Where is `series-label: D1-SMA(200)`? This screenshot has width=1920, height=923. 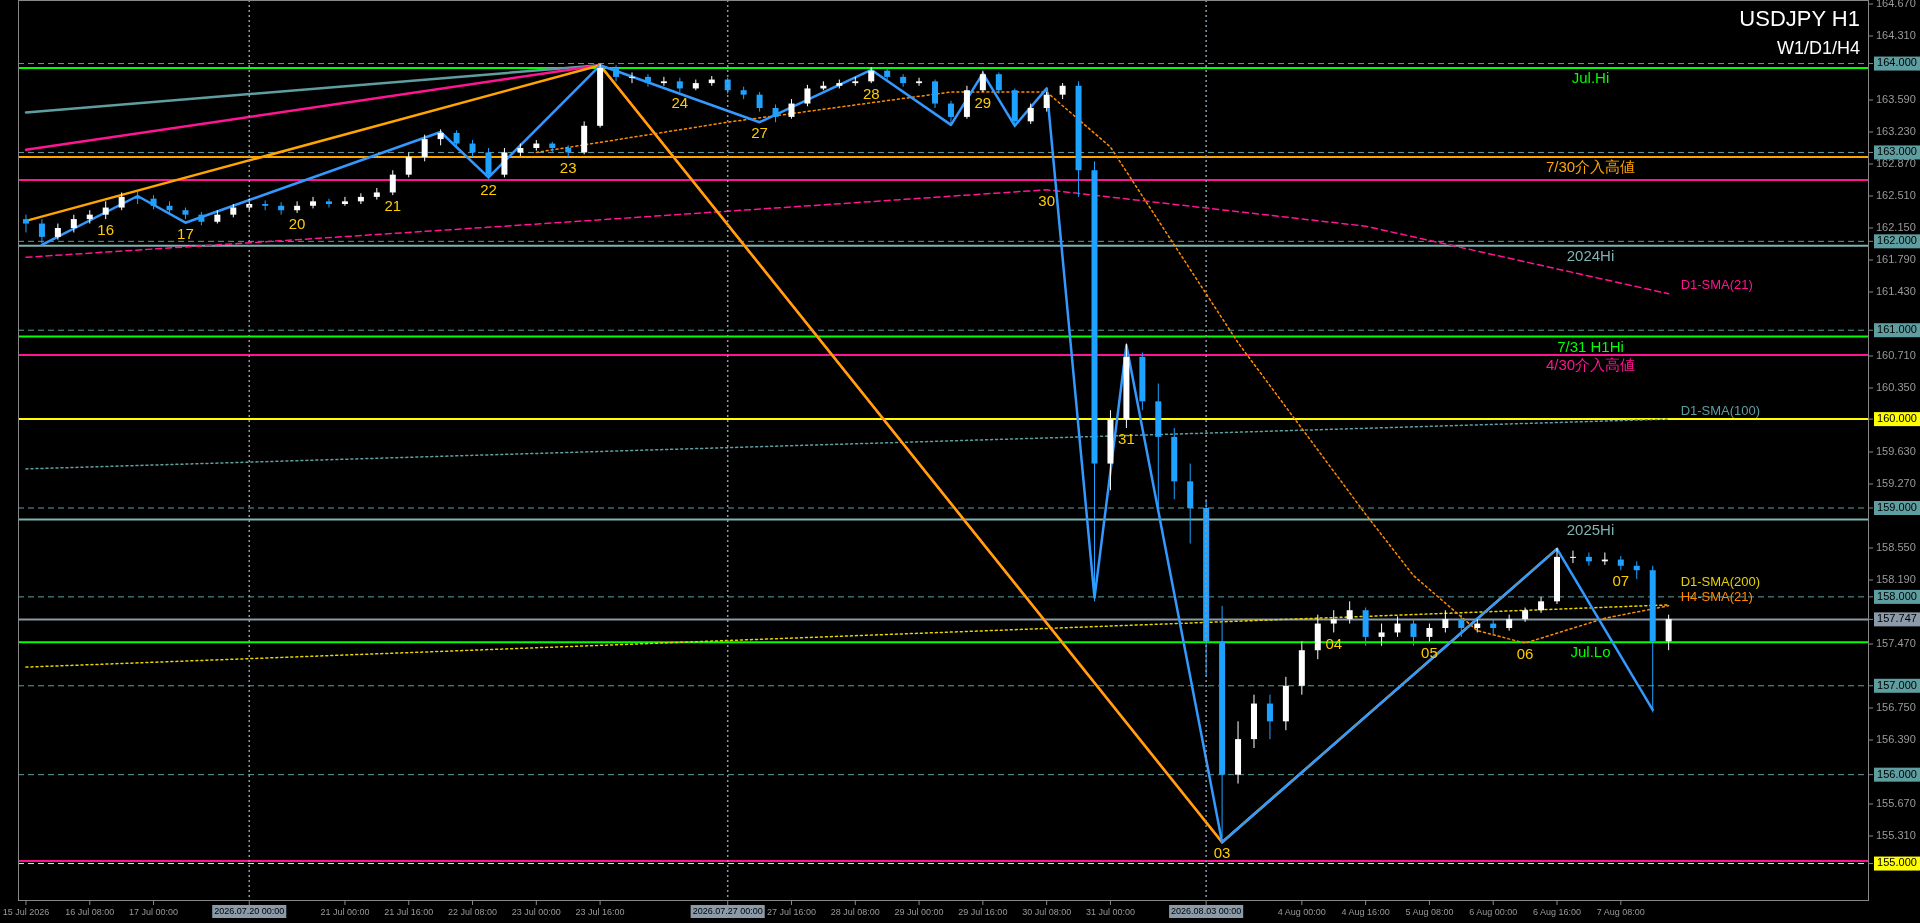
series-label: D1-SMA(200) is located at coordinates (1720, 582).